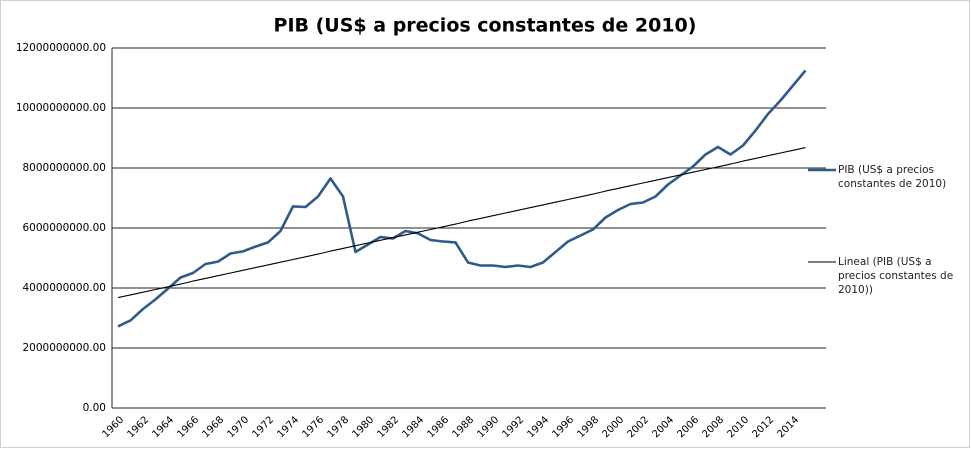 Image resolution: width=971 pixels, height=449 pixels. Describe the element at coordinates (64, 228) in the screenshot. I see `y-tick-label: 6000000000.00` at that location.